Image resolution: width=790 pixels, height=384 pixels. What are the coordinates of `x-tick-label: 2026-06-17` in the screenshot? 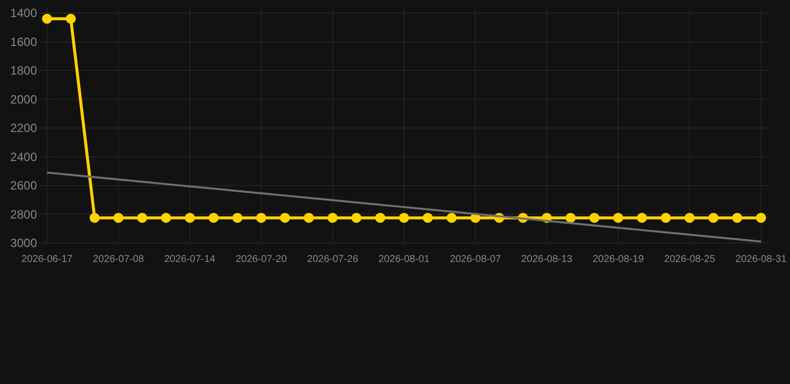 It's located at (47, 259).